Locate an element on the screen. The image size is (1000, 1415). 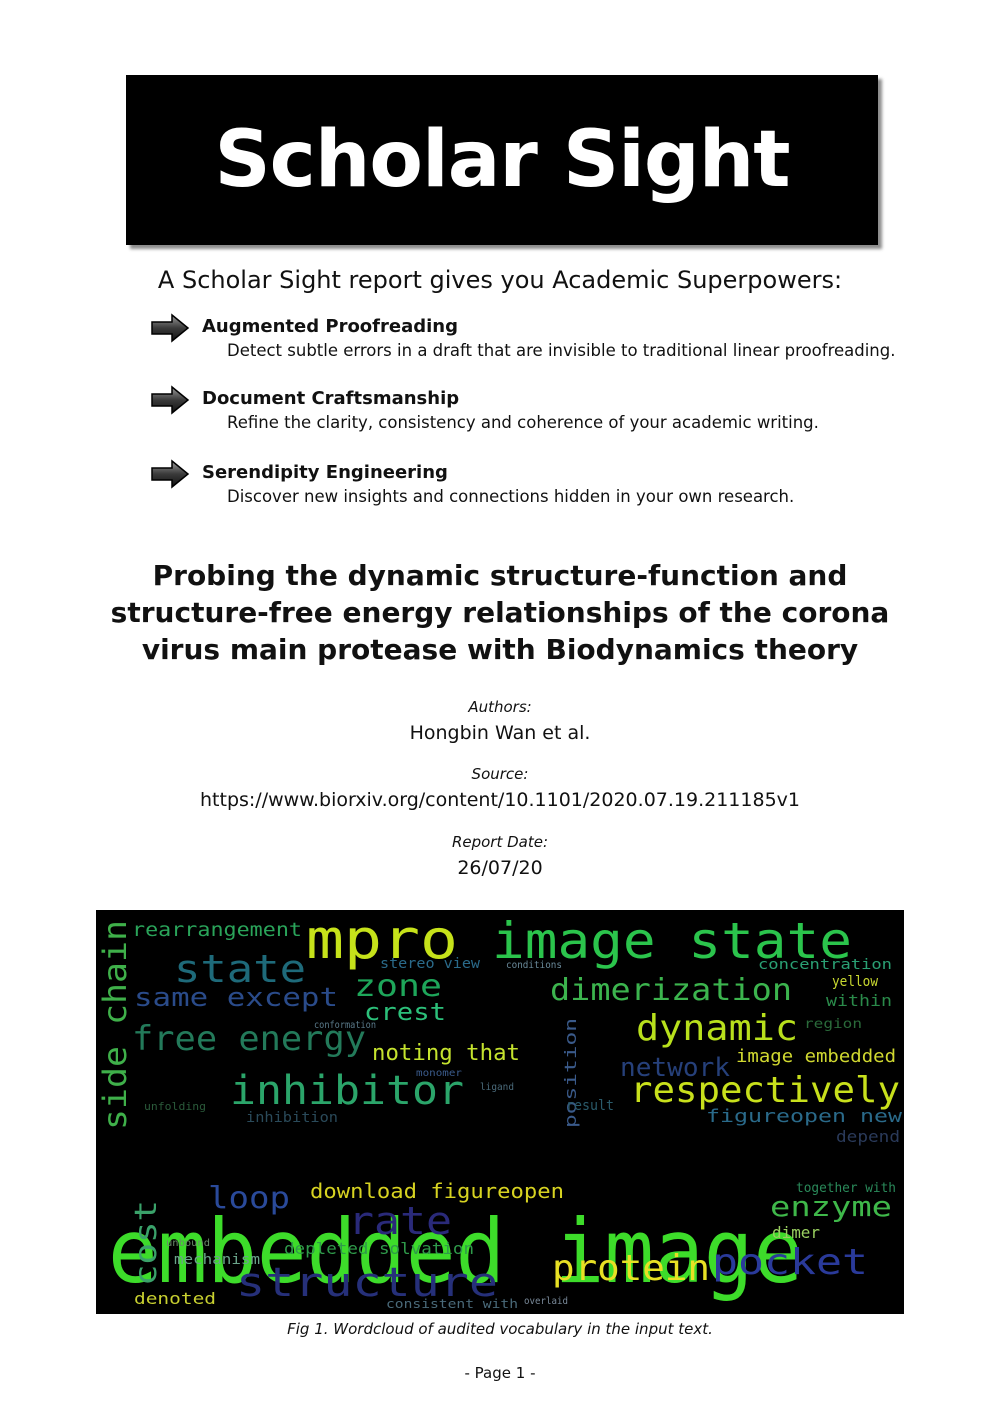
wordcloud-word: download figureopen is located at coordinates (437, 1191).